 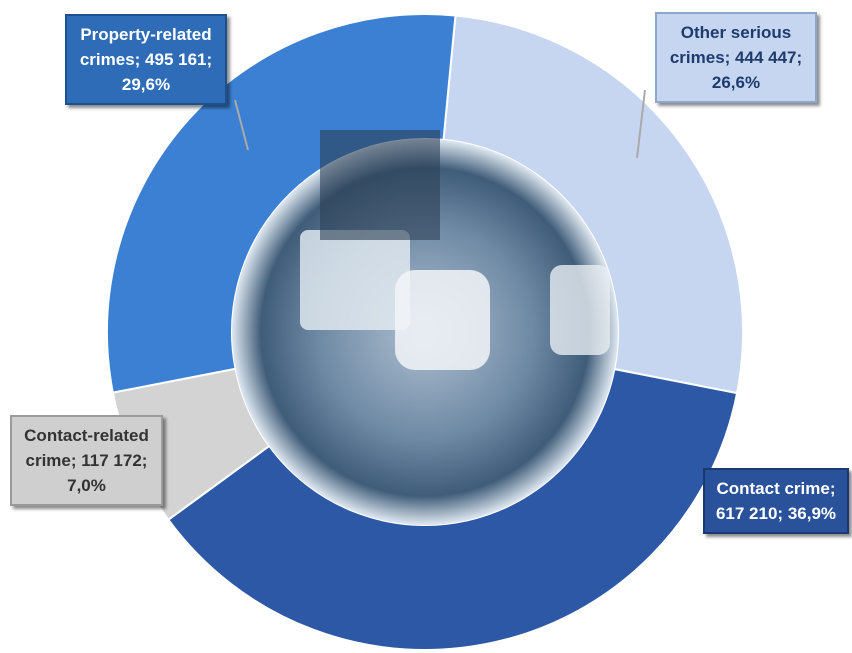 I want to click on category-name: Contact-related crime, so click(x=86, y=448).